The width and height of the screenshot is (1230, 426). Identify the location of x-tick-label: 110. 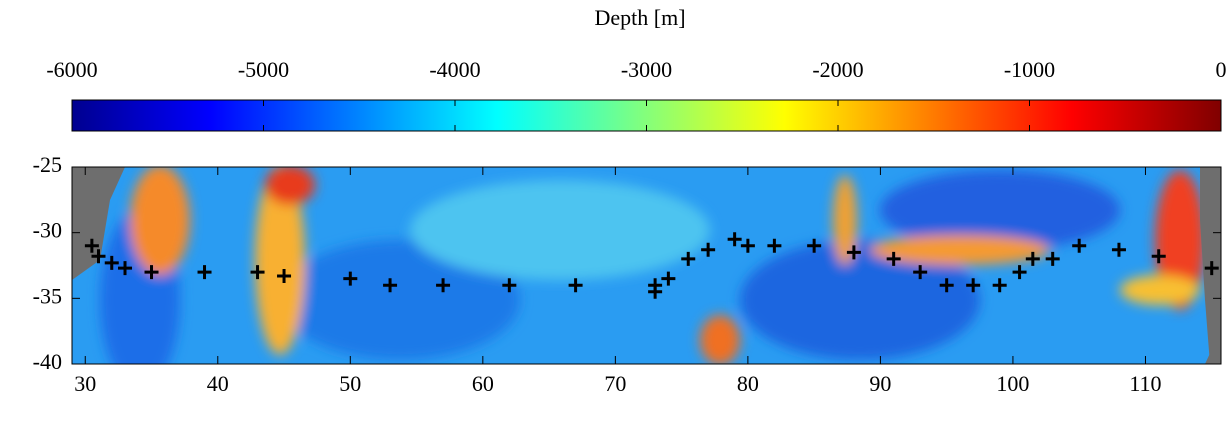
(1145, 383).